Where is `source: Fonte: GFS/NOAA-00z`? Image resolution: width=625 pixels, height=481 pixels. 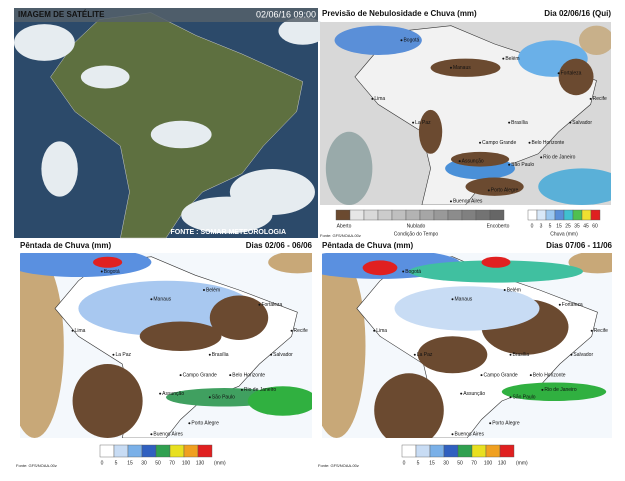 source: Fonte: GFS/NOAA-00z is located at coordinates (36, 465).